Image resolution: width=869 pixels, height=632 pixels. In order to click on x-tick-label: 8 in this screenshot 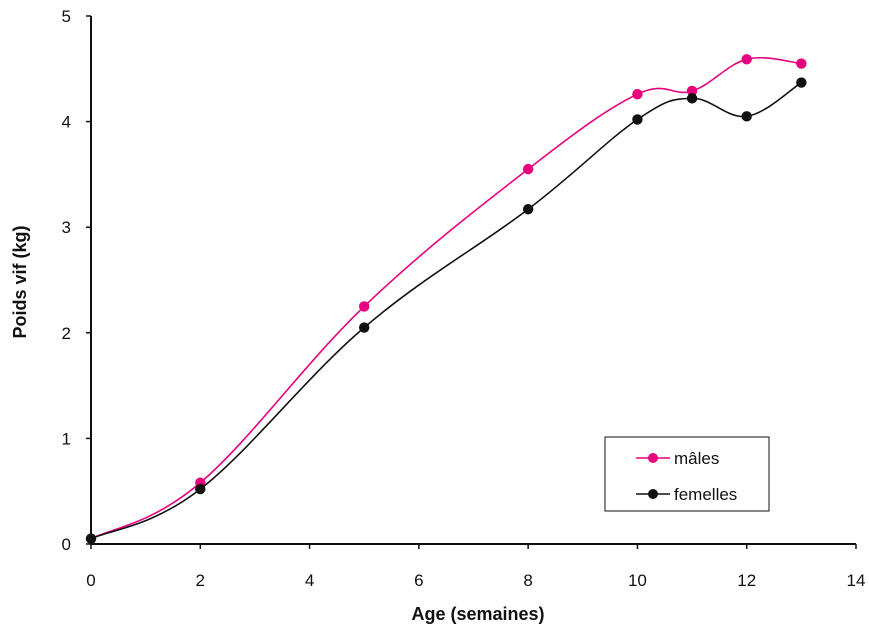, I will do `click(527, 580)`.